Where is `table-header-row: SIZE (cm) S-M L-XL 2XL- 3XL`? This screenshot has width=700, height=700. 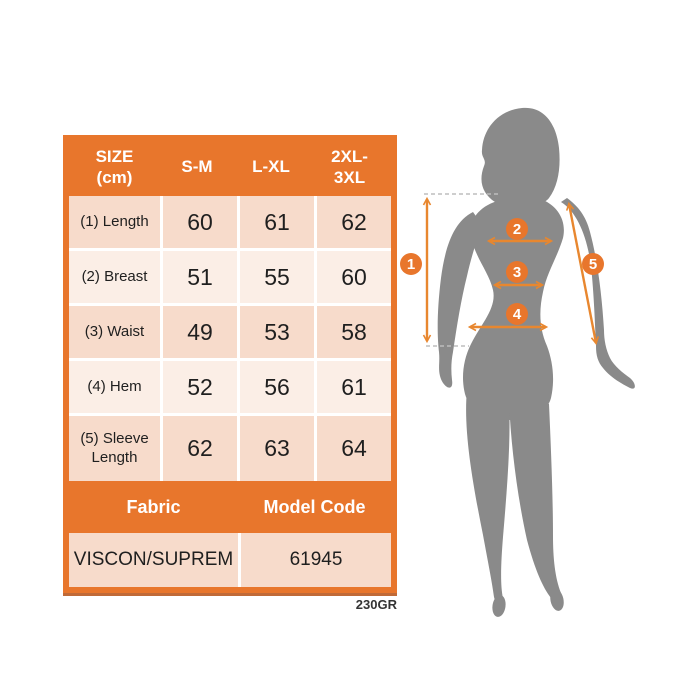 table-header-row: SIZE (cm) S-M L-XL 2XL- 3XL is located at coordinates (230, 167).